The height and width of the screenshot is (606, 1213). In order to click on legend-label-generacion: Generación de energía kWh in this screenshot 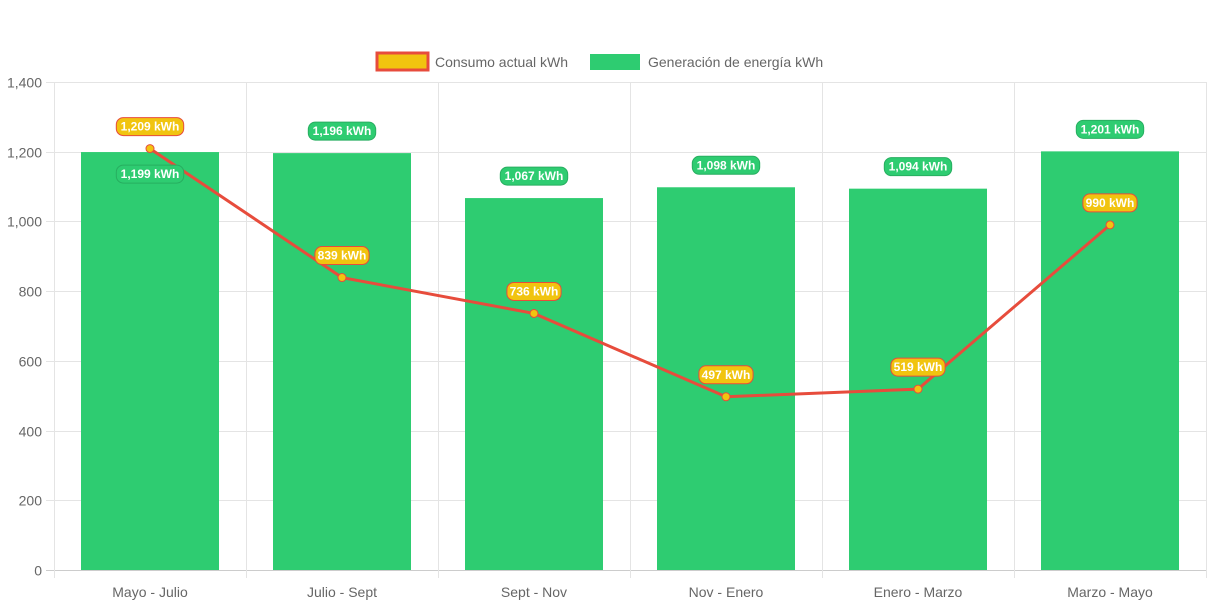, I will do `click(735, 62)`.